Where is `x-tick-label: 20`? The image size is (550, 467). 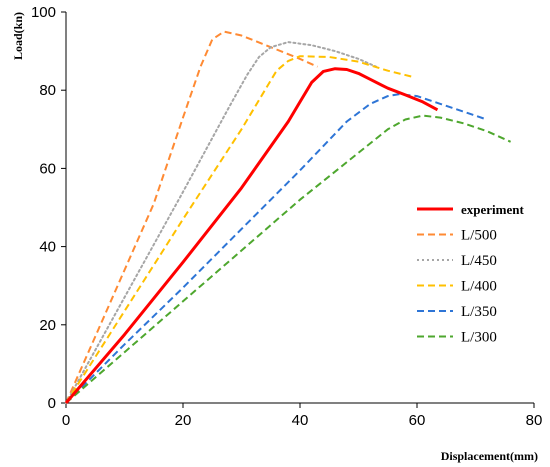
x-tick-label: 20 is located at coordinates (183, 420).